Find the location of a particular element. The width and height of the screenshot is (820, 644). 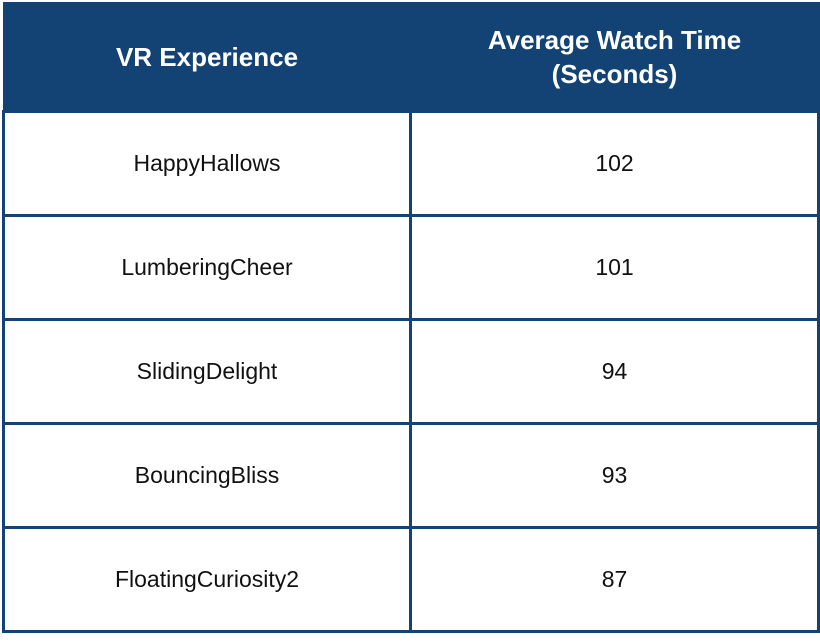

column-header-watch-time: Average Watch Time (Seconds) is located at coordinates (615, 57).